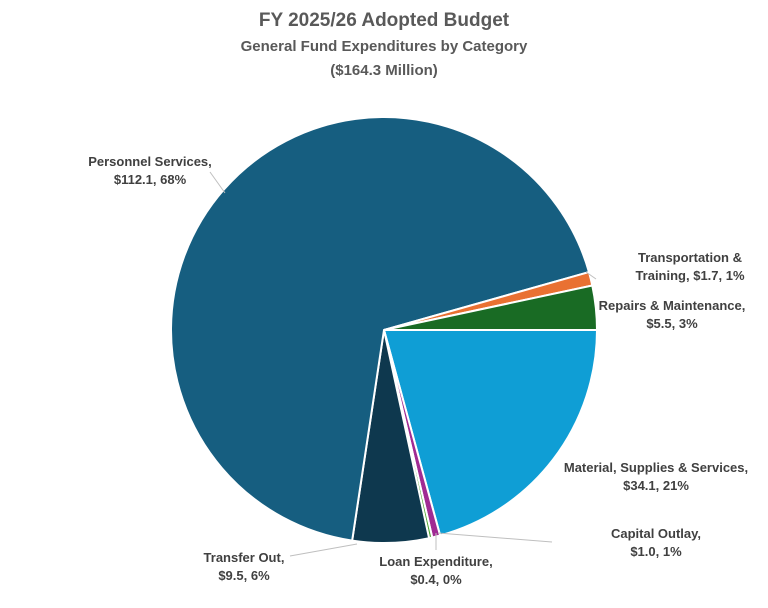 The image size is (768, 608). What do you see at coordinates (656, 467) in the screenshot?
I see `data-label: Material, Supplies & Services,` at bounding box center [656, 467].